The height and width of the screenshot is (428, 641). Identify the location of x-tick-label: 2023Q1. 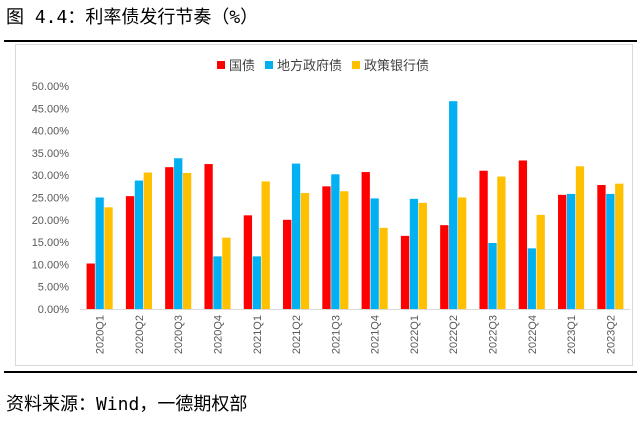
(572, 334).